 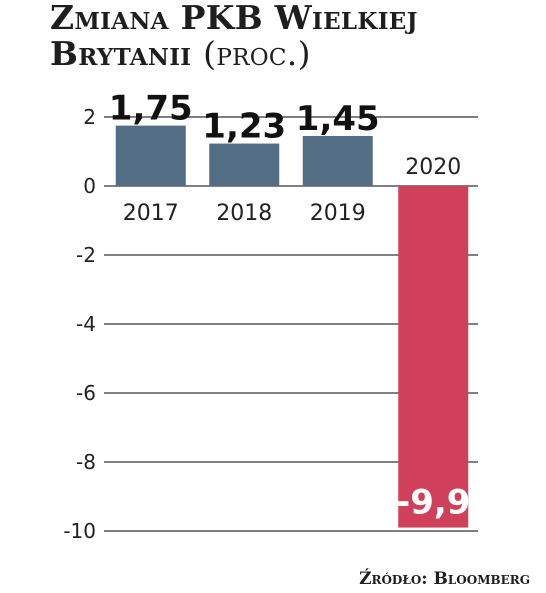 I want to click on y-tick-label: -6, so click(x=86, y=393).